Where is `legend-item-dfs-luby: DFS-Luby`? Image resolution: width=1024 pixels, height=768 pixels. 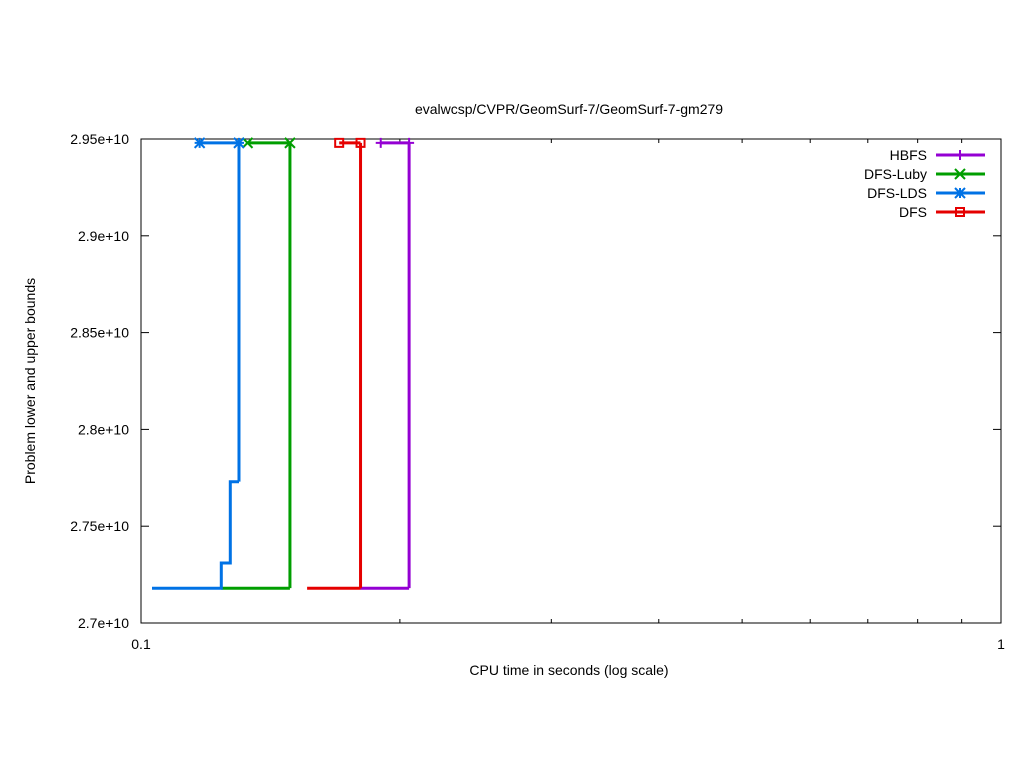 legend-item-dfs-luby: DFS-Luby is located at coordinates (924, 174).